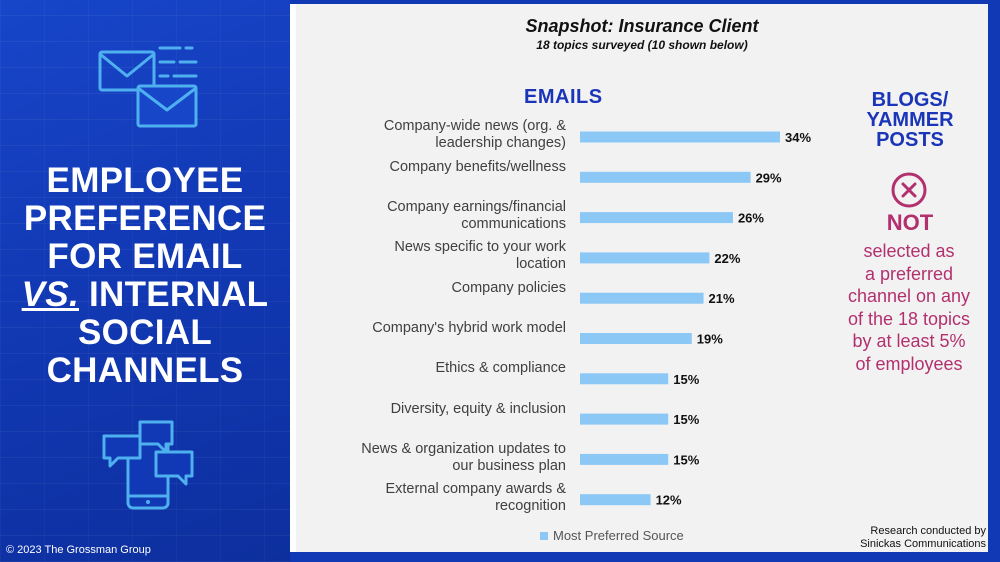 The image size is (1000, 562). I want to click on desc-line: by at least 5%, so click(909, 341).